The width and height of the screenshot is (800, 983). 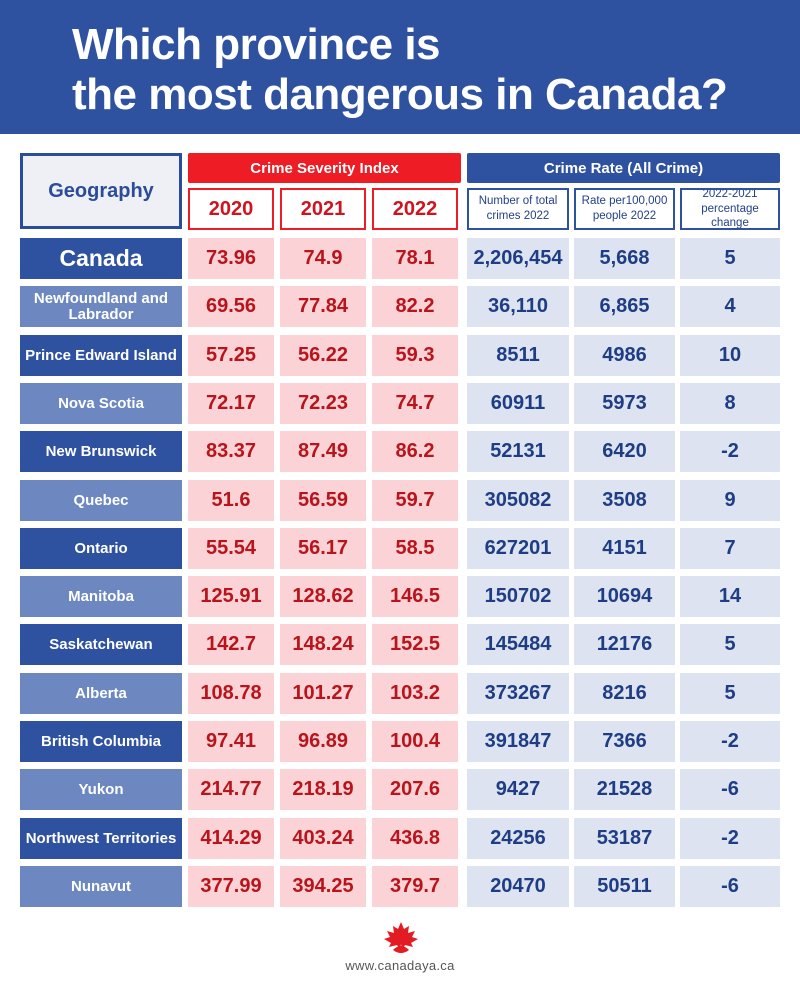 I want to click on row-geography-label: Newfoundland and Labrador, so click(x=101, y=306).